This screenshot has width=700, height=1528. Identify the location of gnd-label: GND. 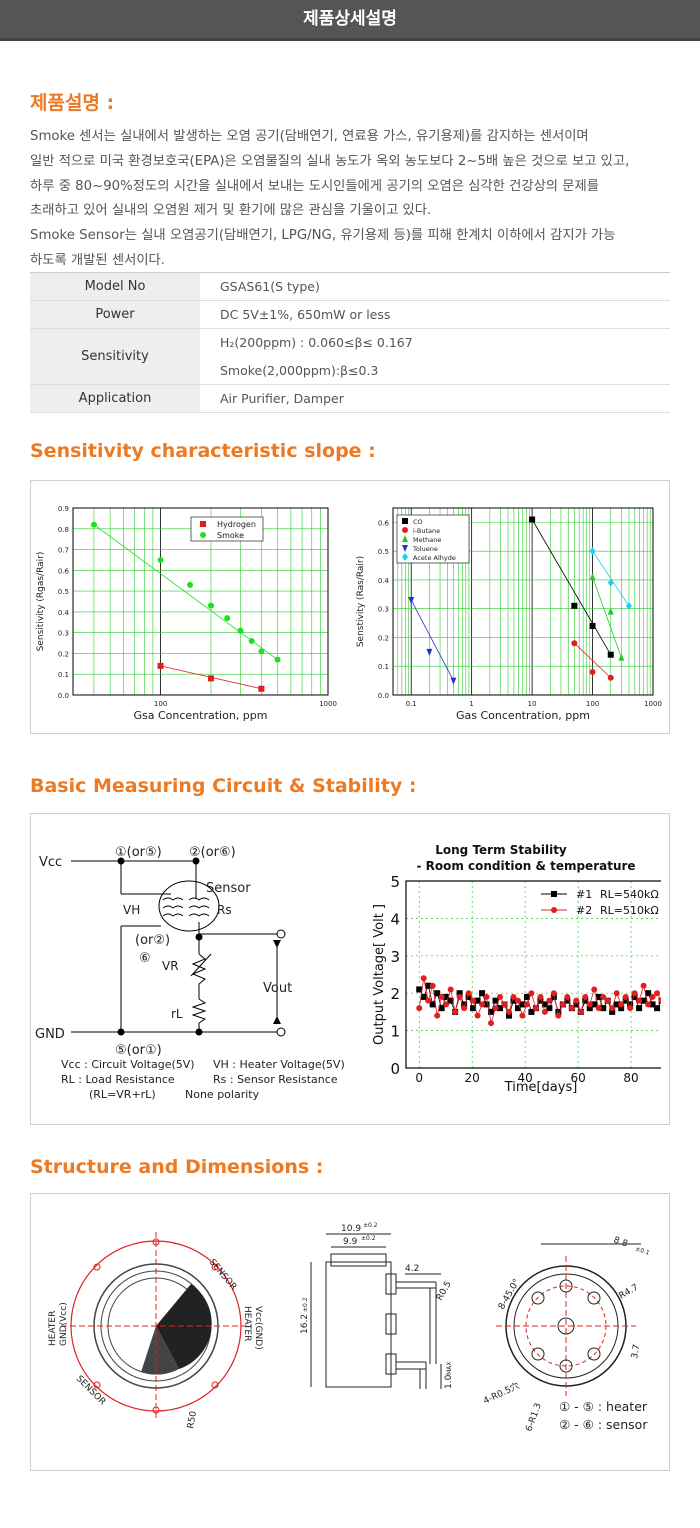
(50, 1034).